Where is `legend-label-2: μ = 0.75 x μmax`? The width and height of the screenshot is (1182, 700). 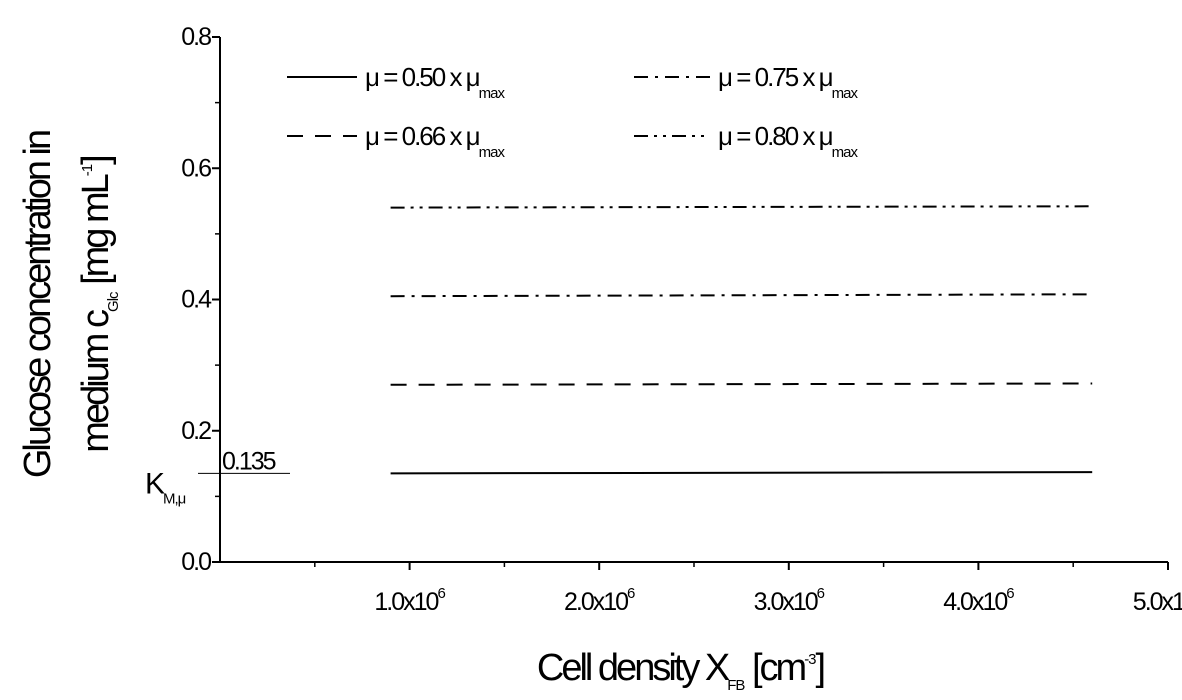
legend-label-2: μ = 0.75 x μmax is located at coordinates (788, 82).